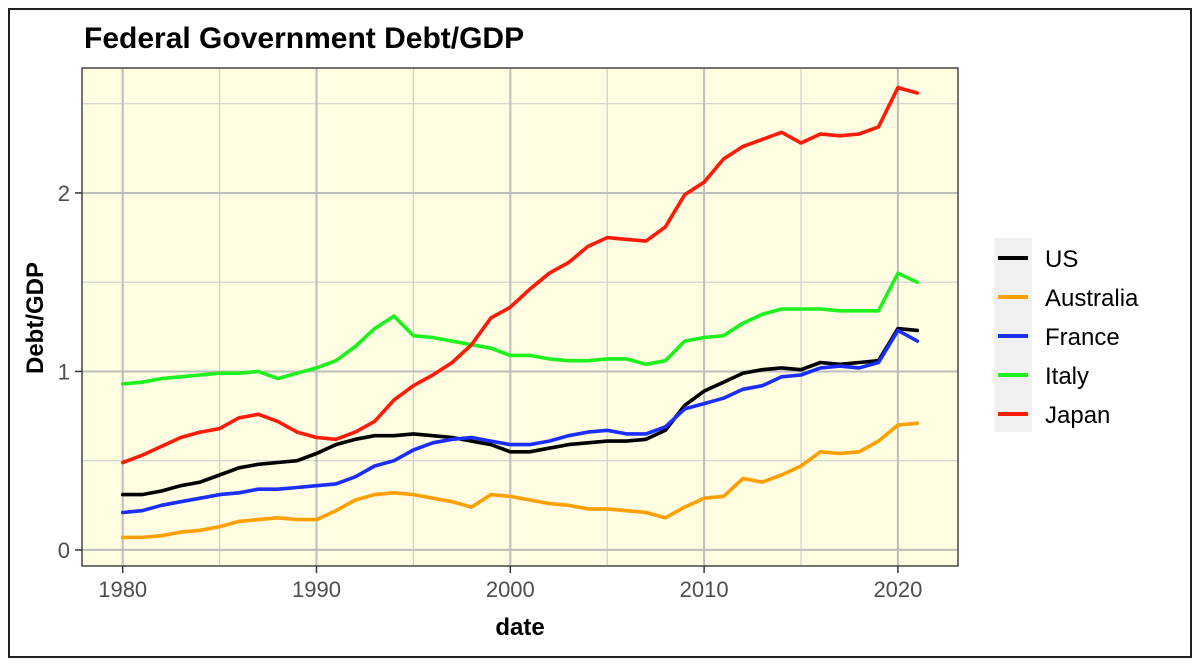  I want to click on x-tick-label: 1990, so click(316, 589).